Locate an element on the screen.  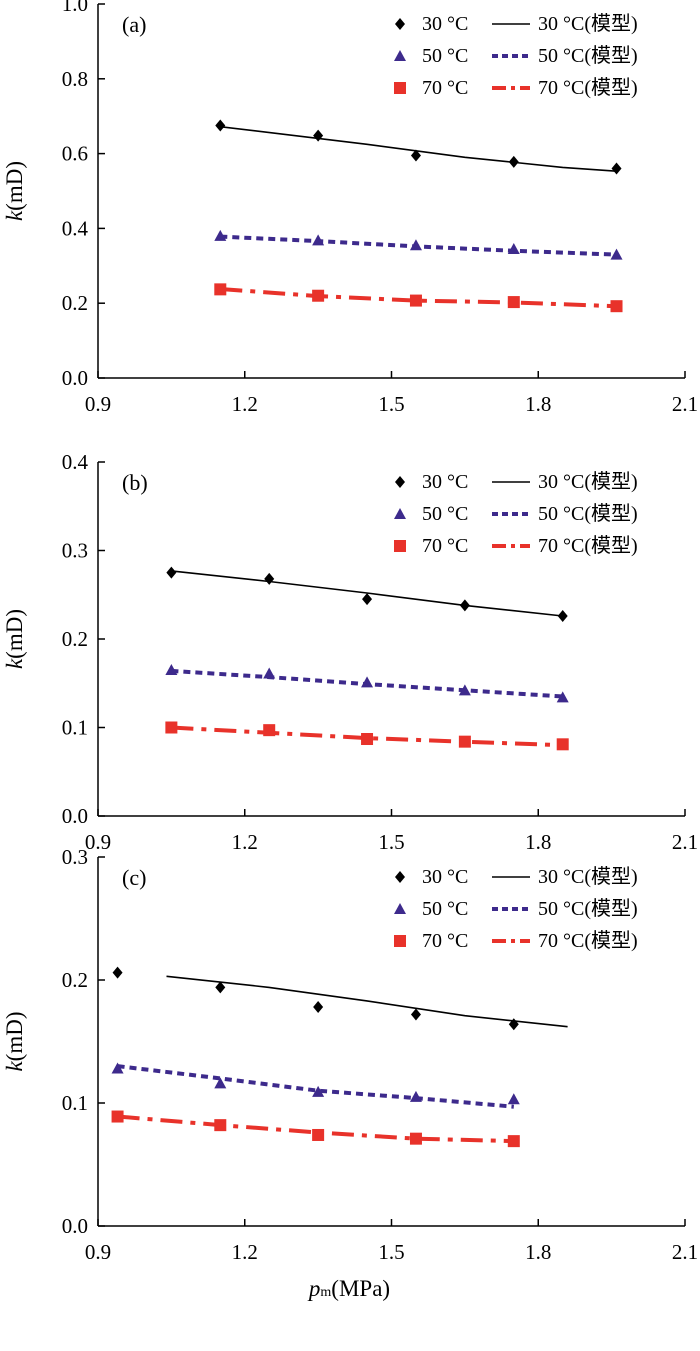
x-axis-label: pm(MPa) is located at coordinates (348, 1288).